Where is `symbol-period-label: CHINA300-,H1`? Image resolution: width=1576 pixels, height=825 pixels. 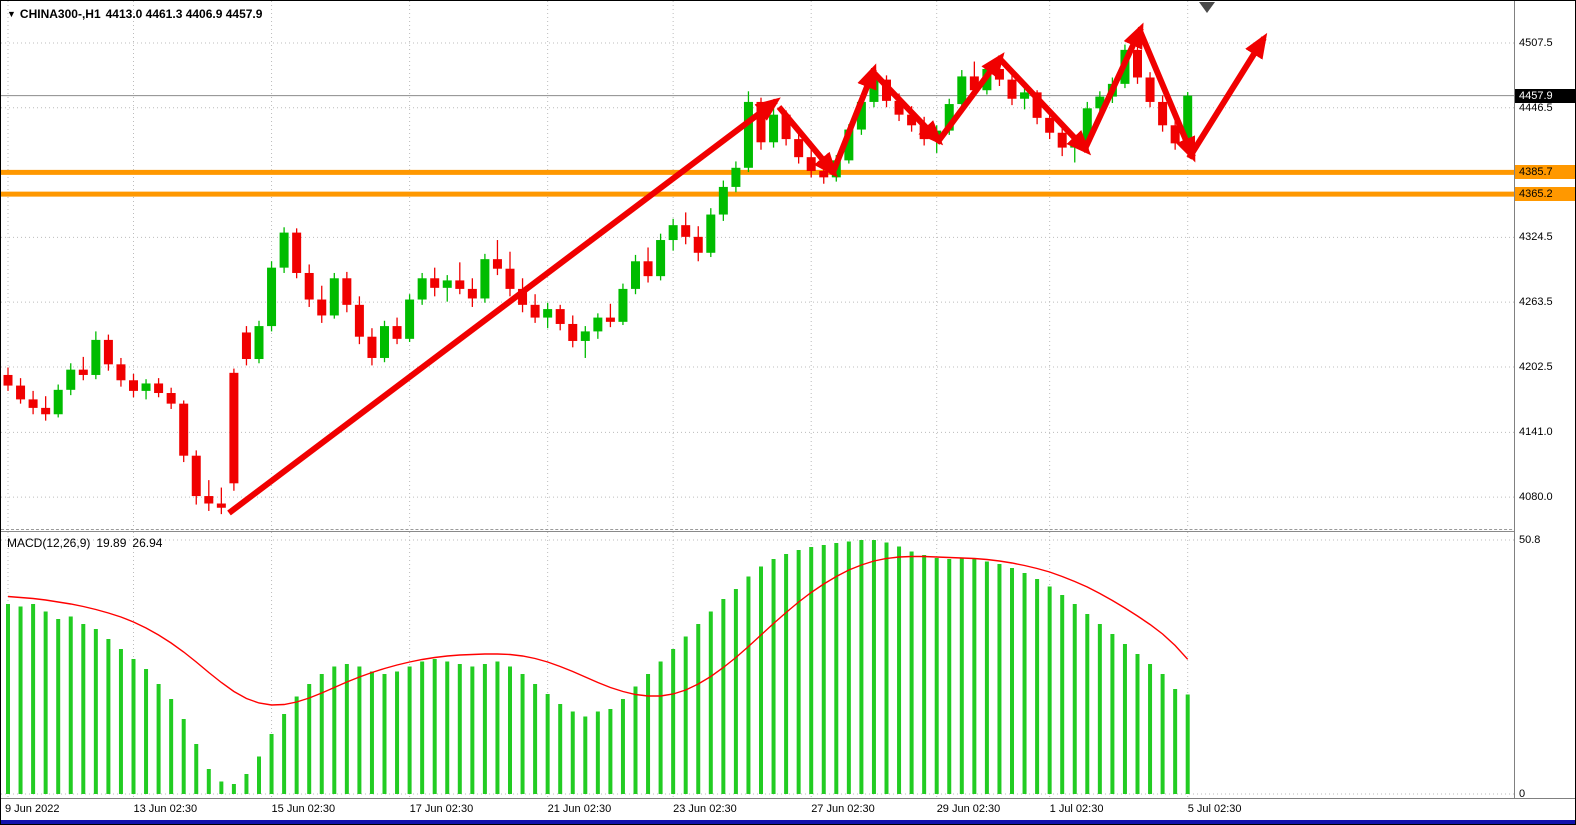
symbol-period-label: CHINA300-,H1 is located at coordinates (60, 14).